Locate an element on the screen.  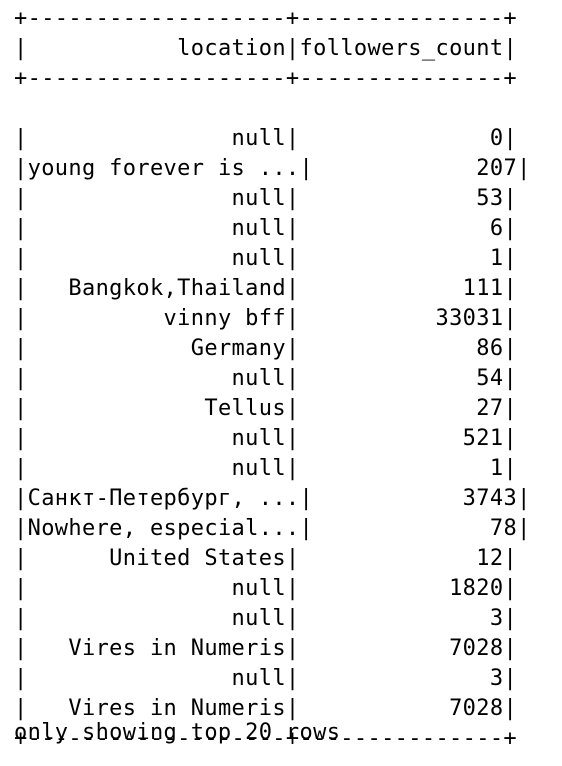
cell-followers-count: 12 is located at coordinates (401, 558).